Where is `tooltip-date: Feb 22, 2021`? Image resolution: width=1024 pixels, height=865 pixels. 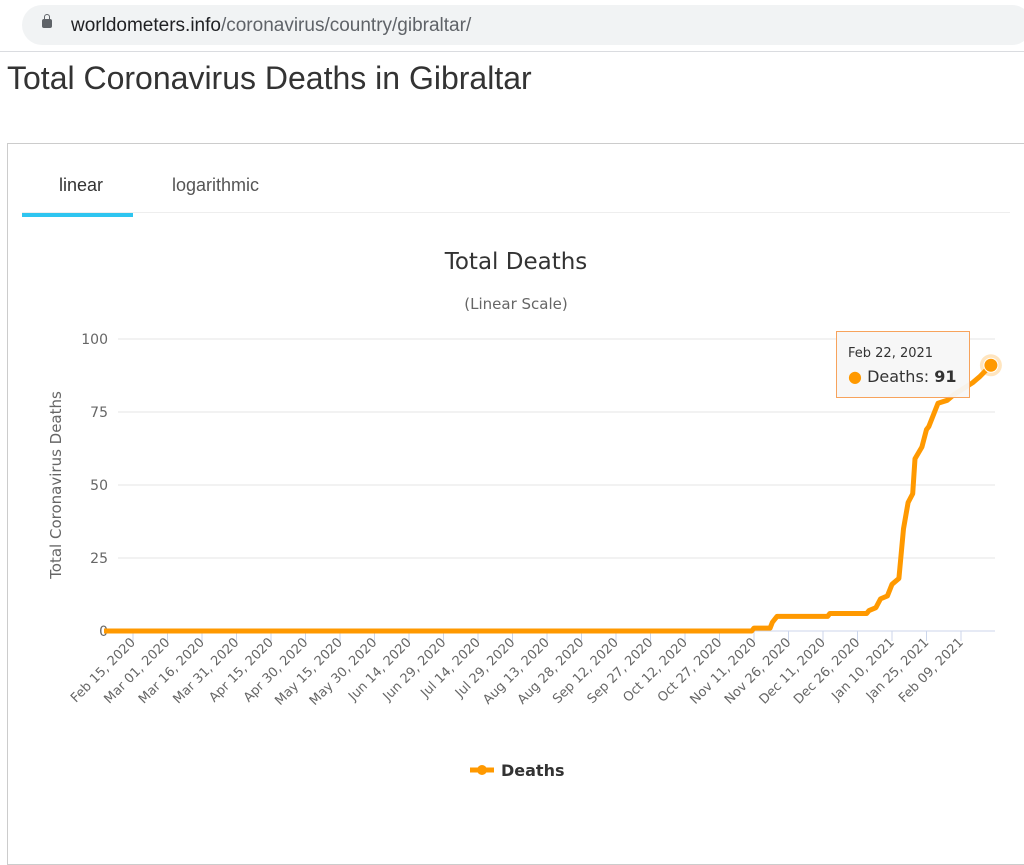 tooltip-date: Feb 22, 2021 is located at coordinates (890, 353).